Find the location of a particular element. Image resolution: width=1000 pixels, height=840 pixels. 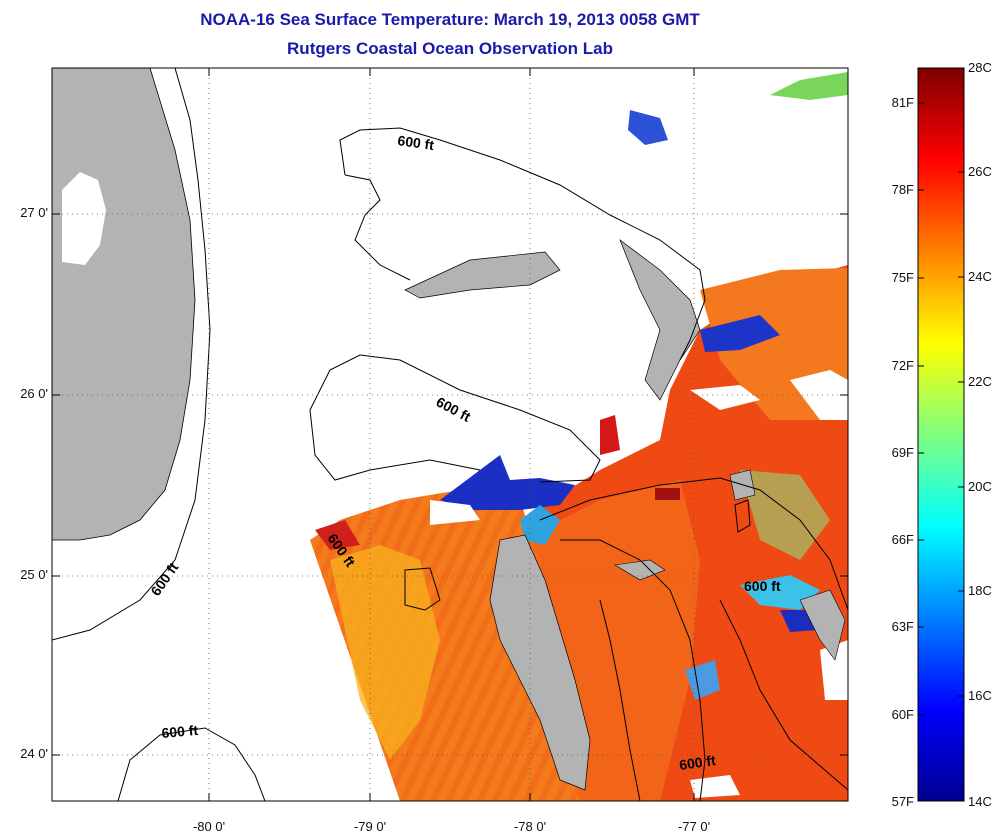

colorbar-f-label: 72F is located at coordinates (902, 365).